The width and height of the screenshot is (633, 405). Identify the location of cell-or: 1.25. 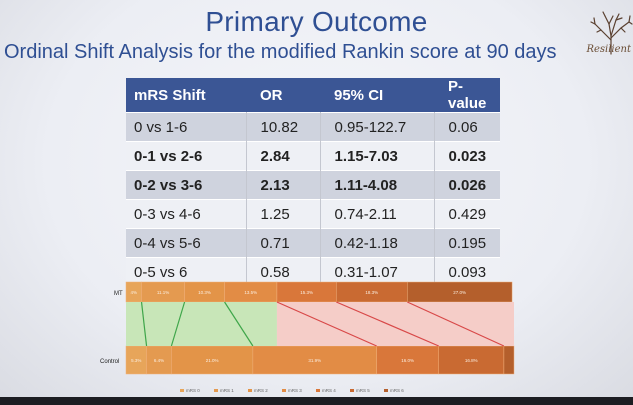
(283, 214).